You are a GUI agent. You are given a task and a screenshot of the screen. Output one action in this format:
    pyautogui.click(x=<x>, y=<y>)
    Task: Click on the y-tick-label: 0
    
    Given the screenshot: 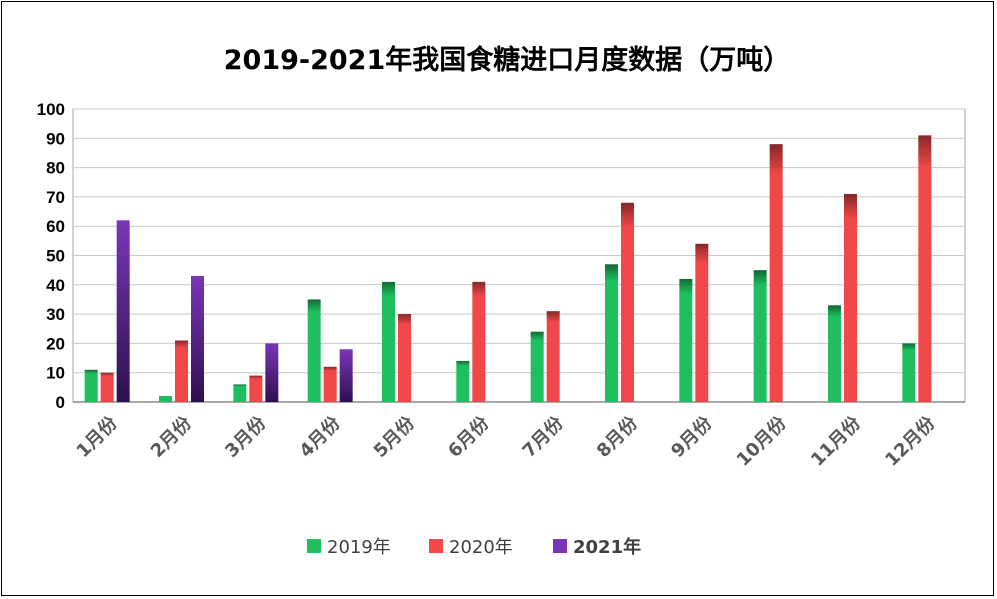 What is the action you would take?
    pyautogui.click(x=60, y=402)
    